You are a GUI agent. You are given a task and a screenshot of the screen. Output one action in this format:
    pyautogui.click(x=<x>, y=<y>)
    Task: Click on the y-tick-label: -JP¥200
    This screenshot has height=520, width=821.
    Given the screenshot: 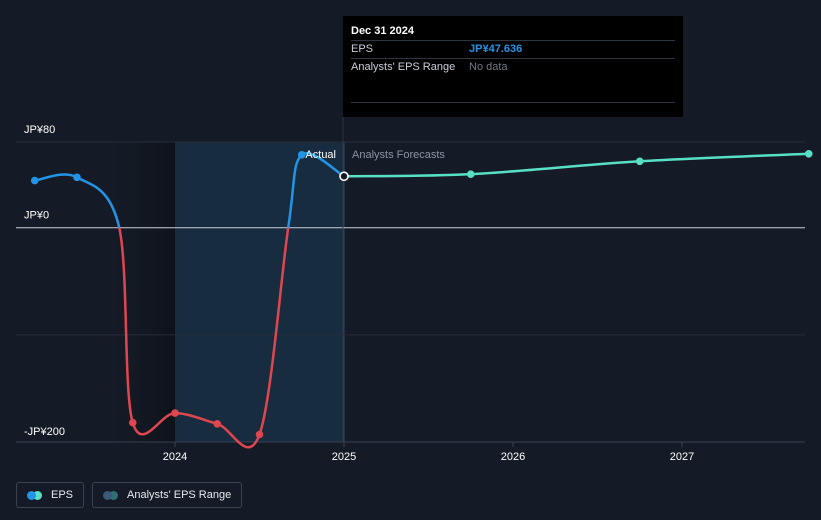 What is the action you would take?
    pyautogui.click(x=44, y=432)
    